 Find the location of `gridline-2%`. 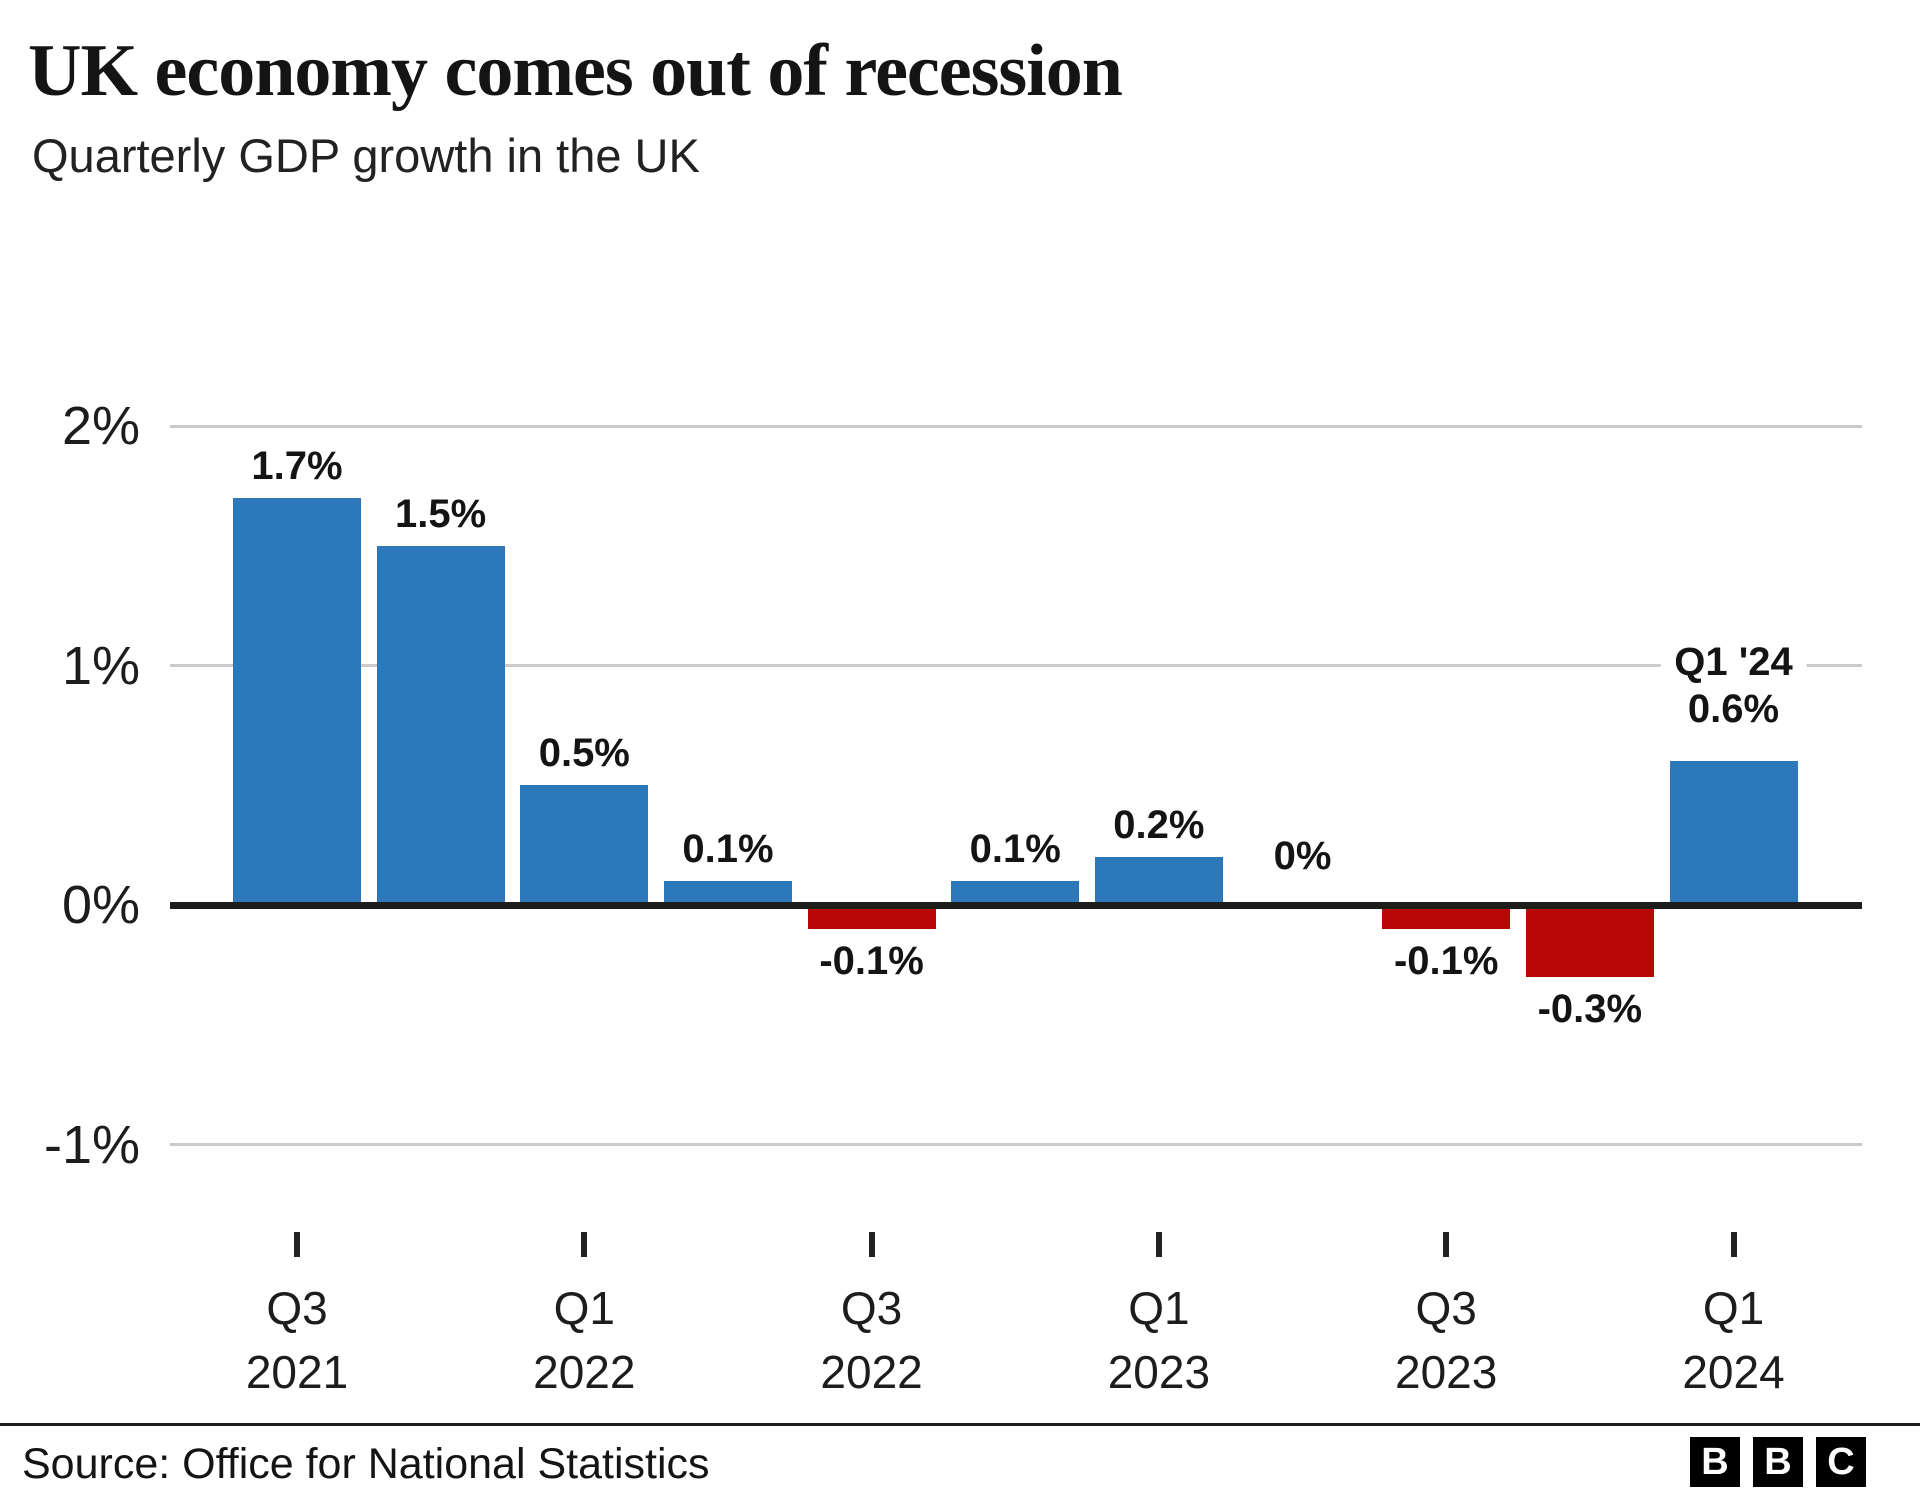

gridline-2% is located at coordinates (1016, 426).